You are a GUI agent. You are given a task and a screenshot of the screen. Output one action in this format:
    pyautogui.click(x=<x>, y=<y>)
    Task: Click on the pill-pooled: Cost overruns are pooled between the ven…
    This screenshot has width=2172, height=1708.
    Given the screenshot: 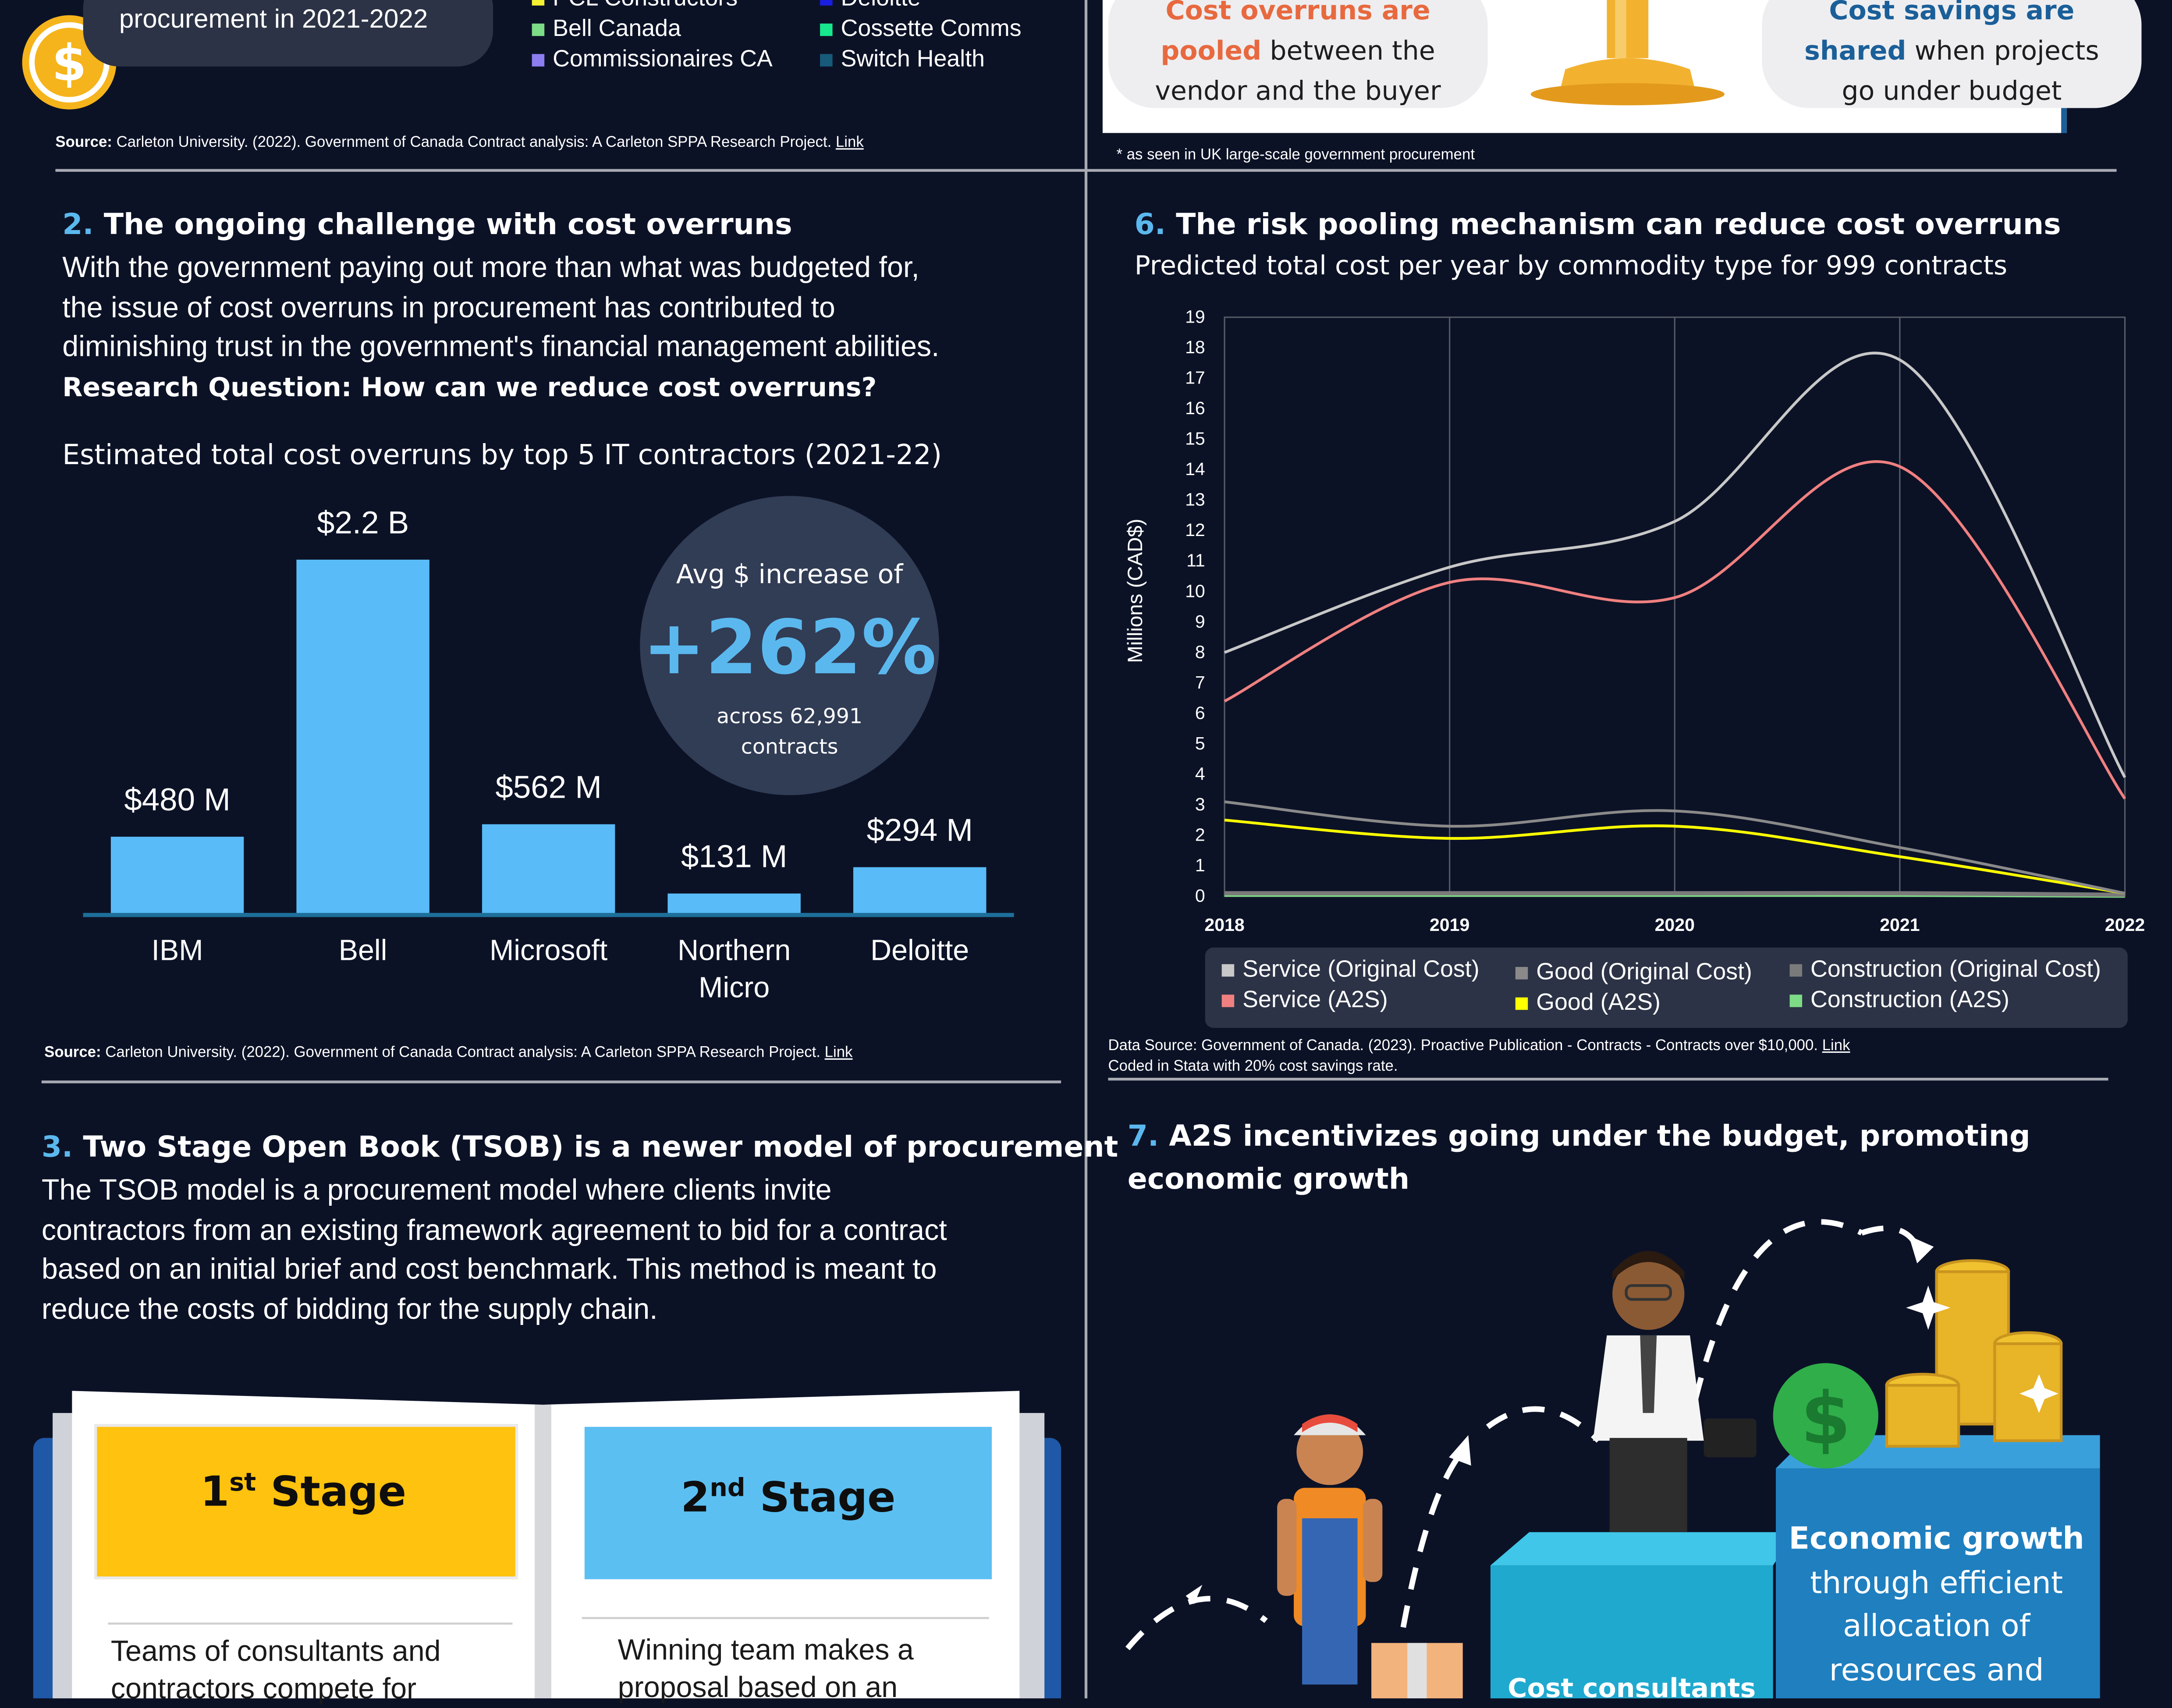 What is the action you would take?
    pyautogui.click(x=1298, y=54)
    